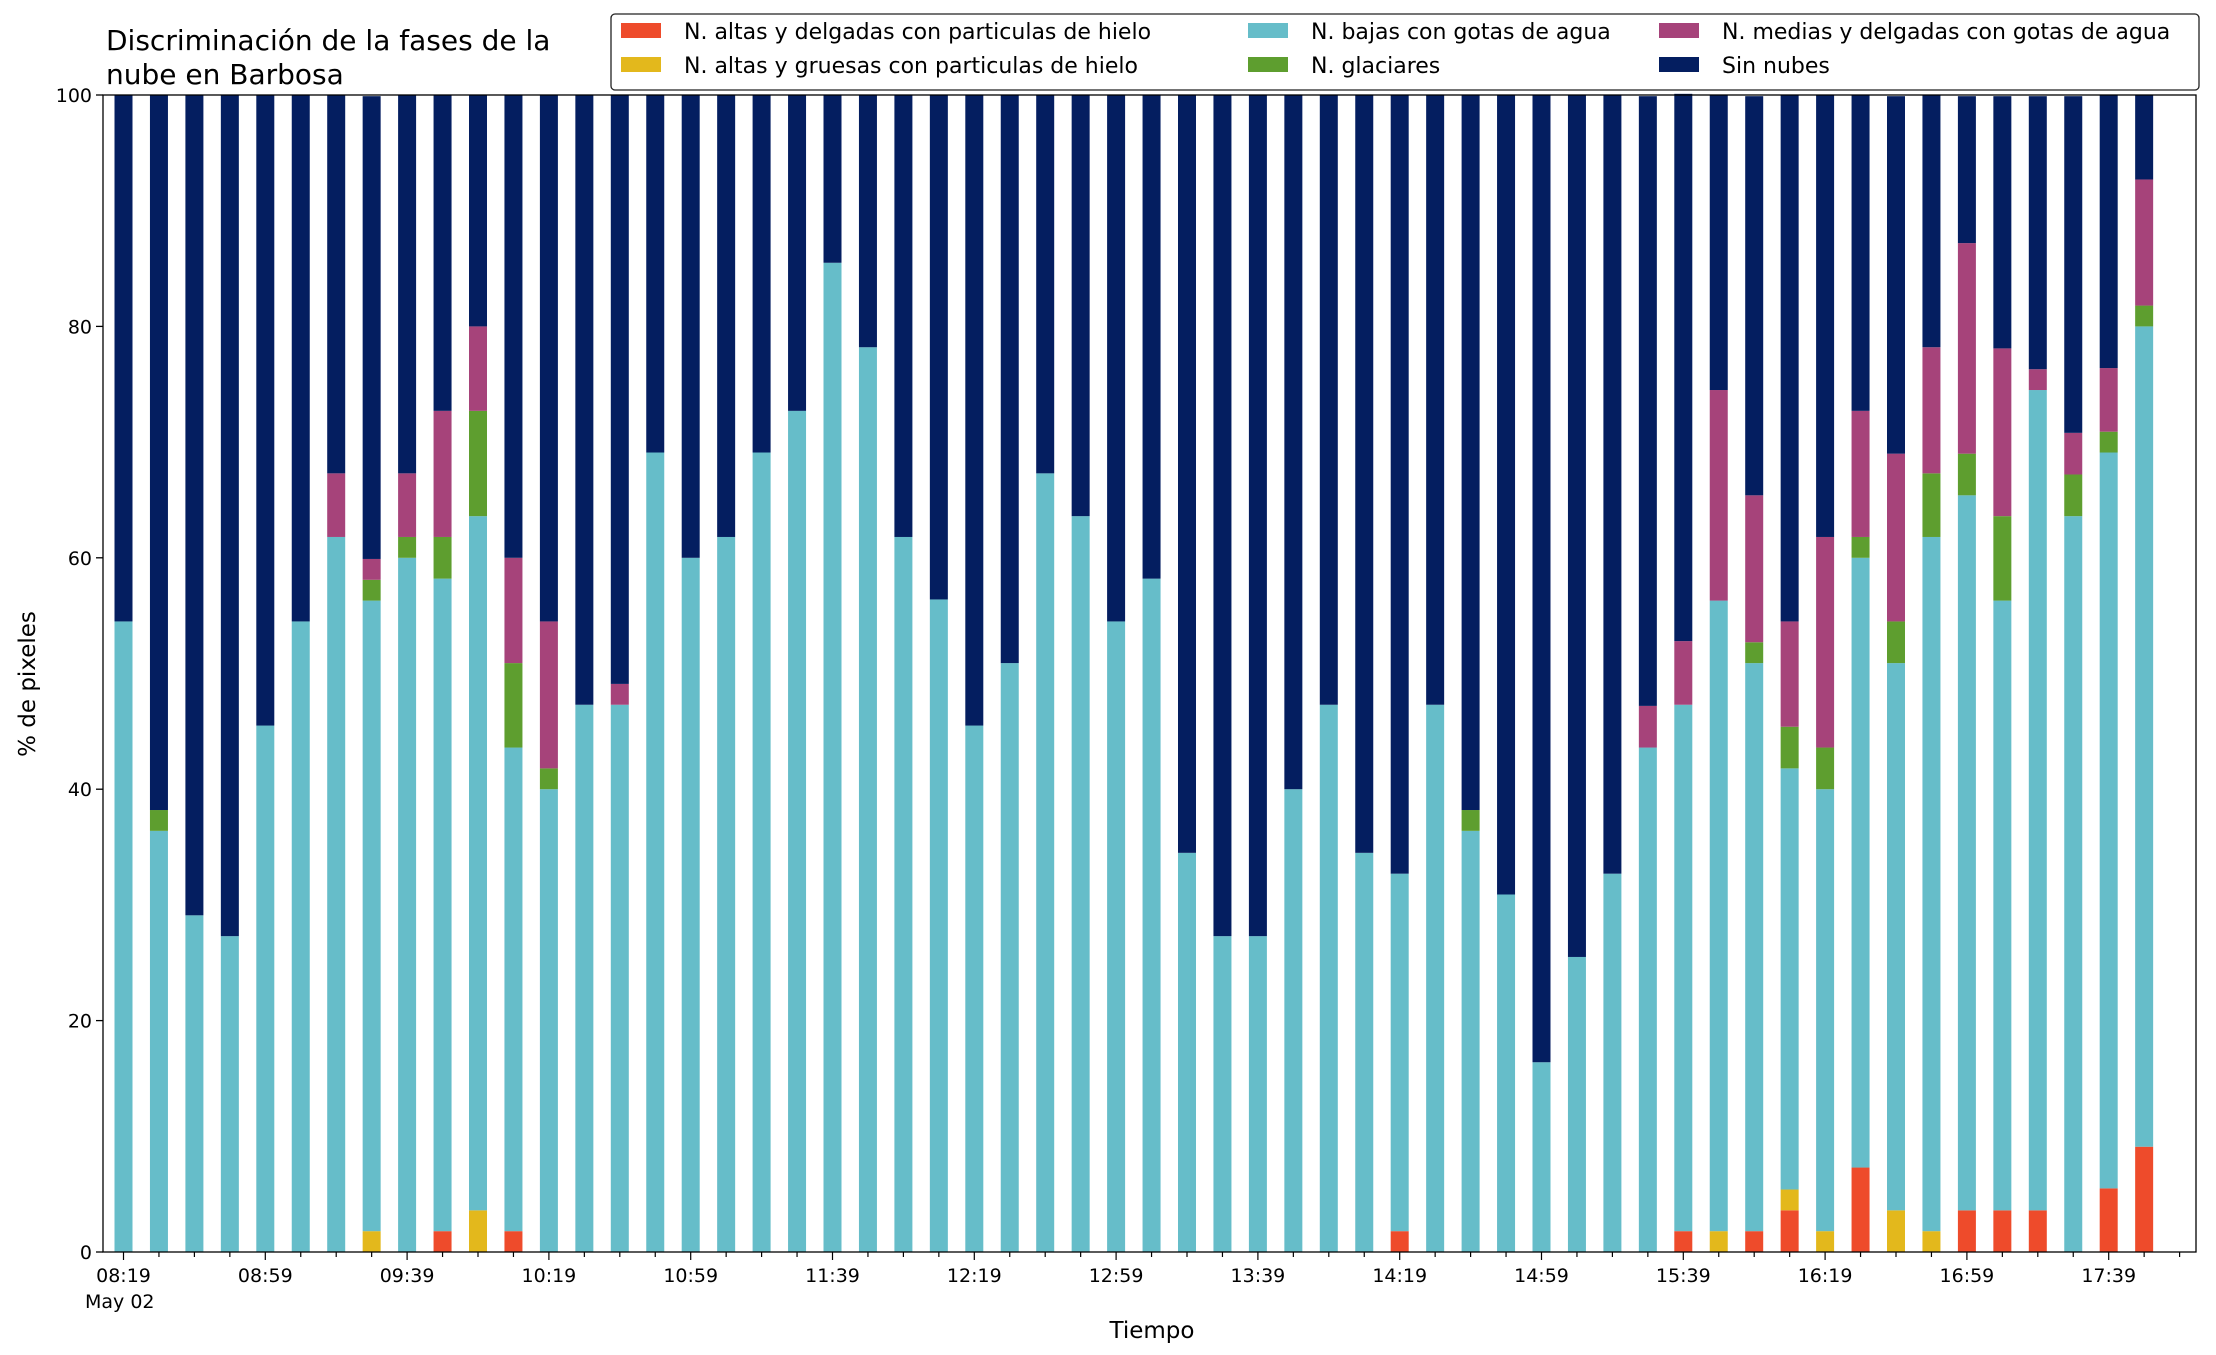 This screenshot has height=1355, width=2216. I want to click on bar-segment-s5-09:39, so click(407, 284).